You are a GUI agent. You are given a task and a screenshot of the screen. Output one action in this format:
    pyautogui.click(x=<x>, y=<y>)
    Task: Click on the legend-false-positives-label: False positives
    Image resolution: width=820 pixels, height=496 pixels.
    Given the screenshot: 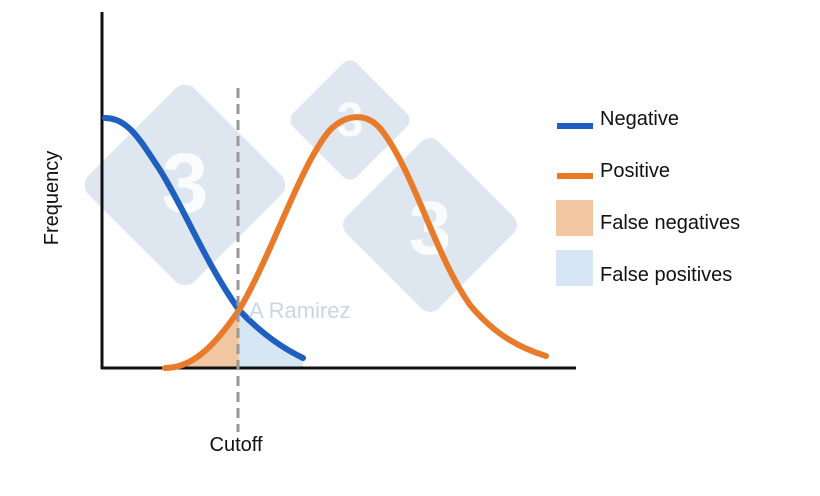 What is the action you would take?
    pyautogui.click(x=666, y=275)
    